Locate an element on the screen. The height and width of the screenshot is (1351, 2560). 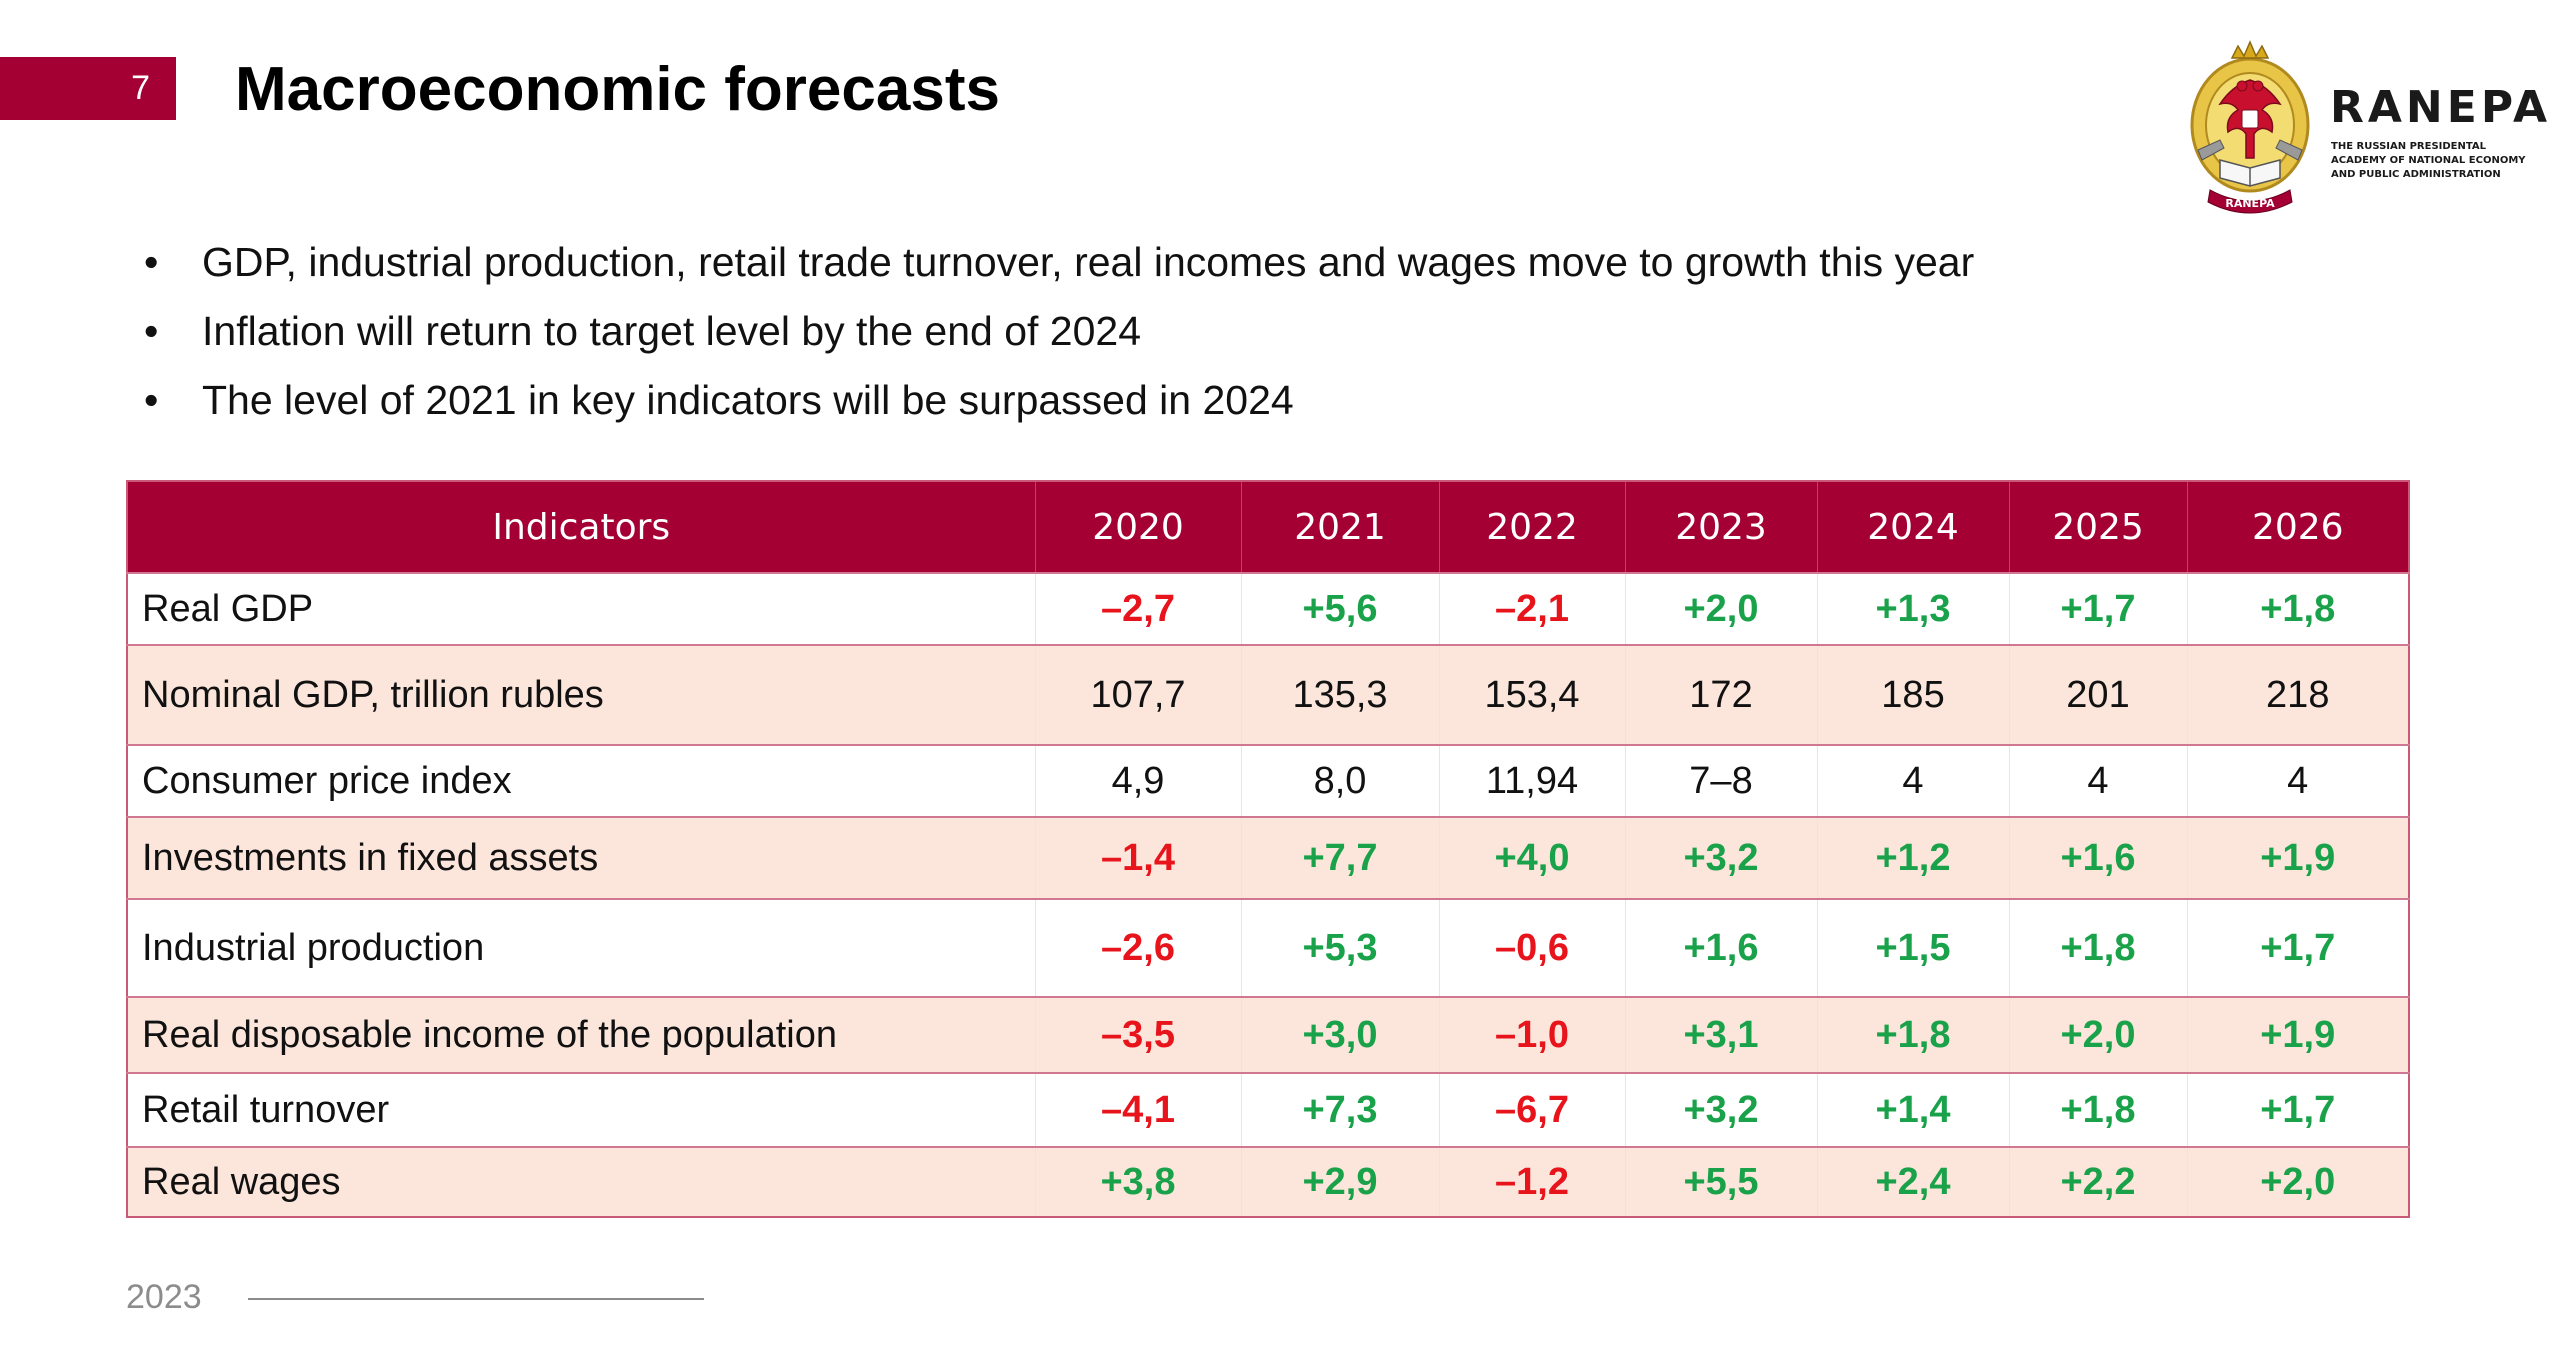
table-cell-value: +3,0 is located at coordinates (1340, 1034).